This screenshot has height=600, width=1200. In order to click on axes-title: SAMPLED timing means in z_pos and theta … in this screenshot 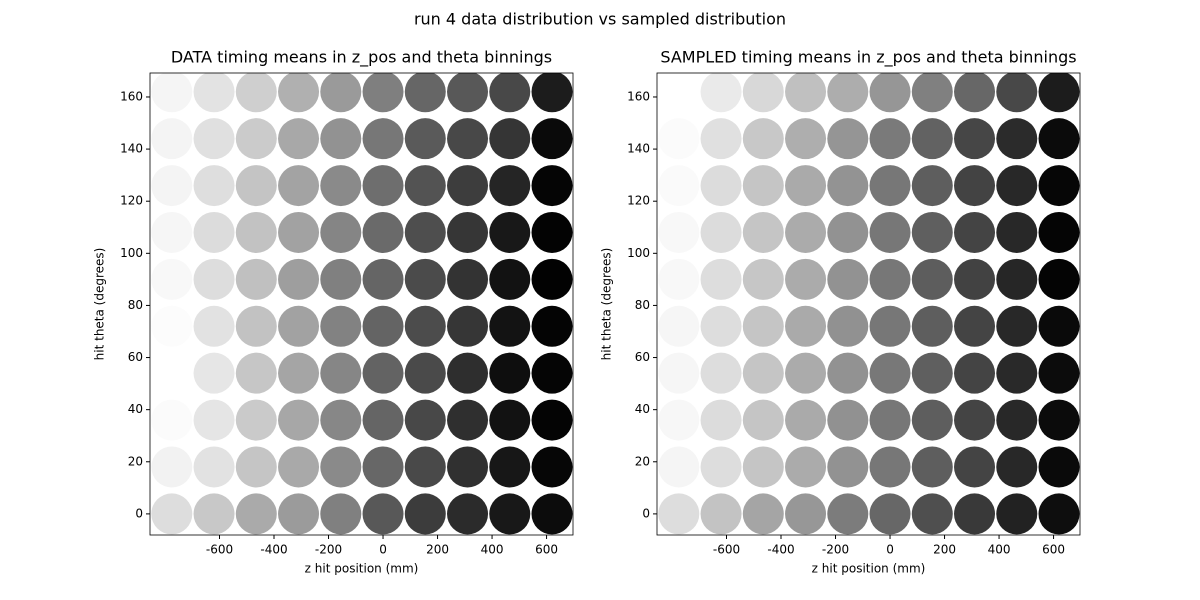, I will do `click(868, 58)`.